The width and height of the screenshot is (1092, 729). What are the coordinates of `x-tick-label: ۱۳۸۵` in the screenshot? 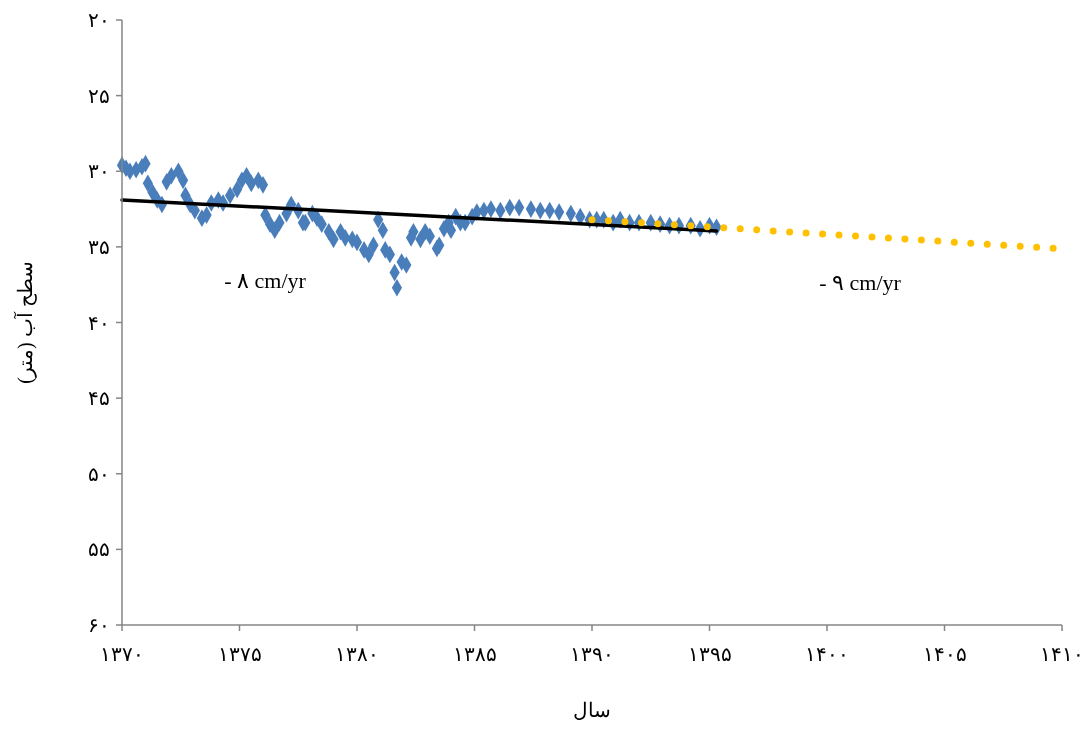 It's located at (474, 654).